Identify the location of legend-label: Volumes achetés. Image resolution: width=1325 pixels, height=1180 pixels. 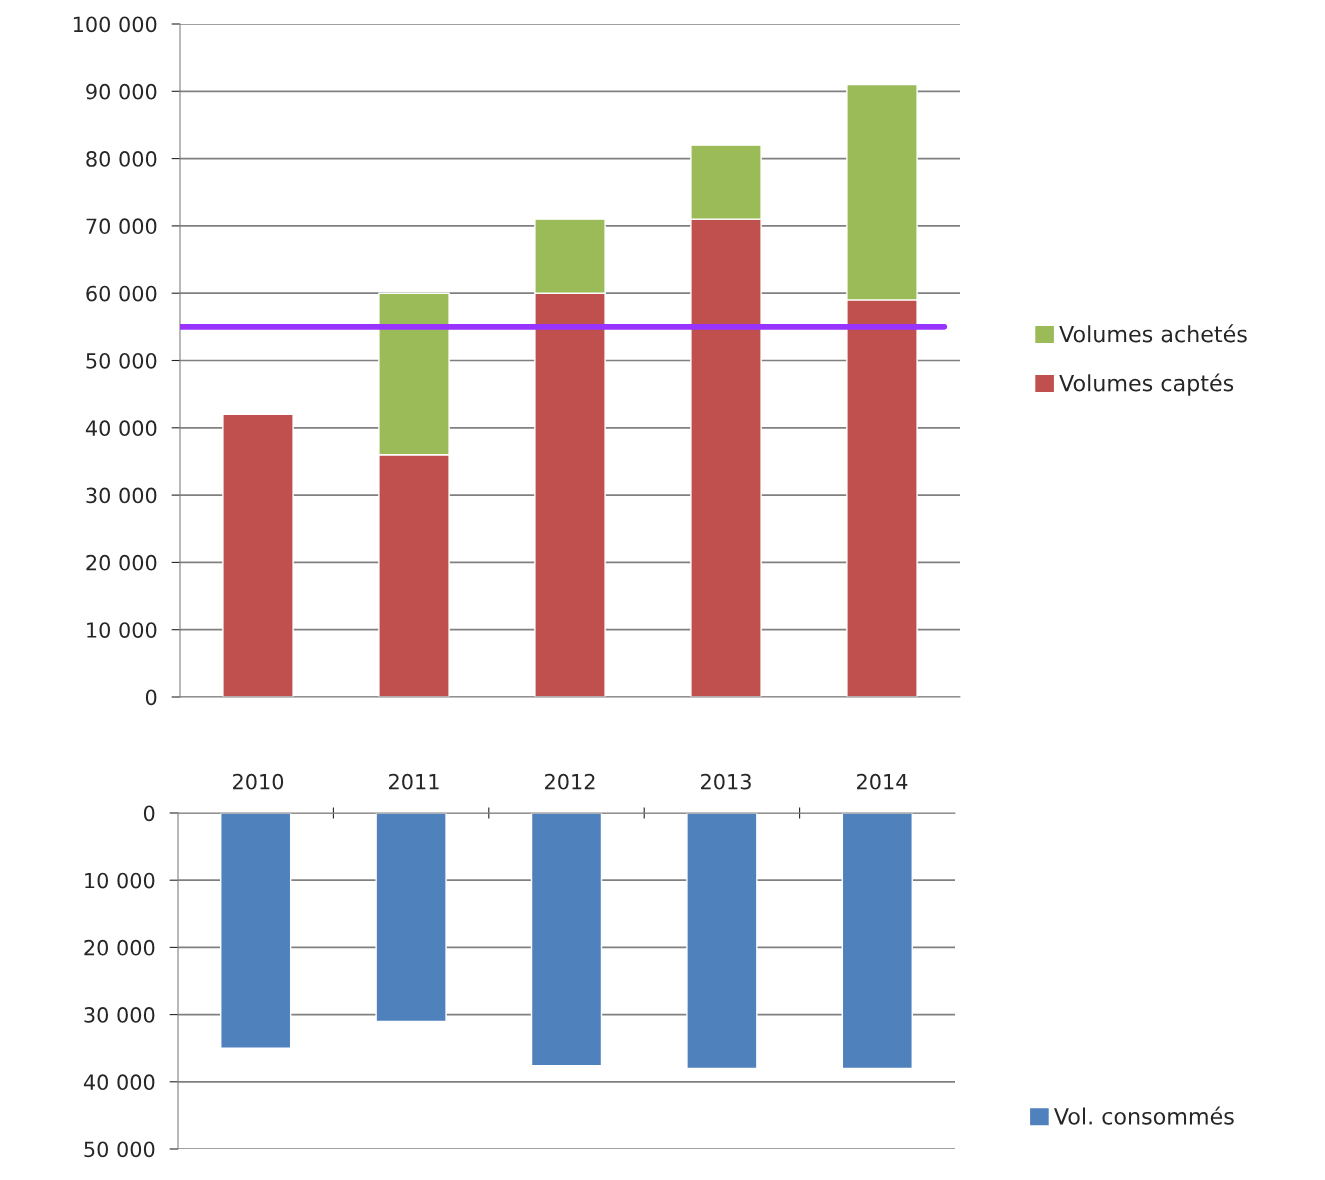
(1153, 333).